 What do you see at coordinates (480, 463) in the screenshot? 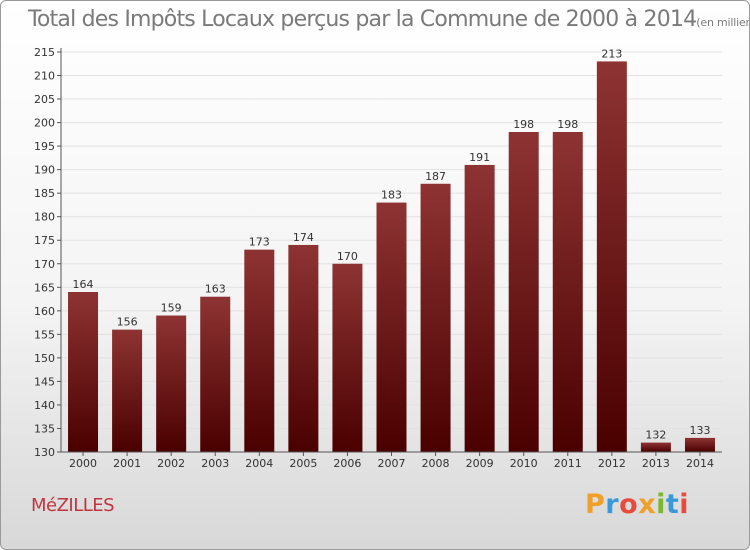
I see `x-tick-label-2009: 2009` at bounding box center [480, 463].